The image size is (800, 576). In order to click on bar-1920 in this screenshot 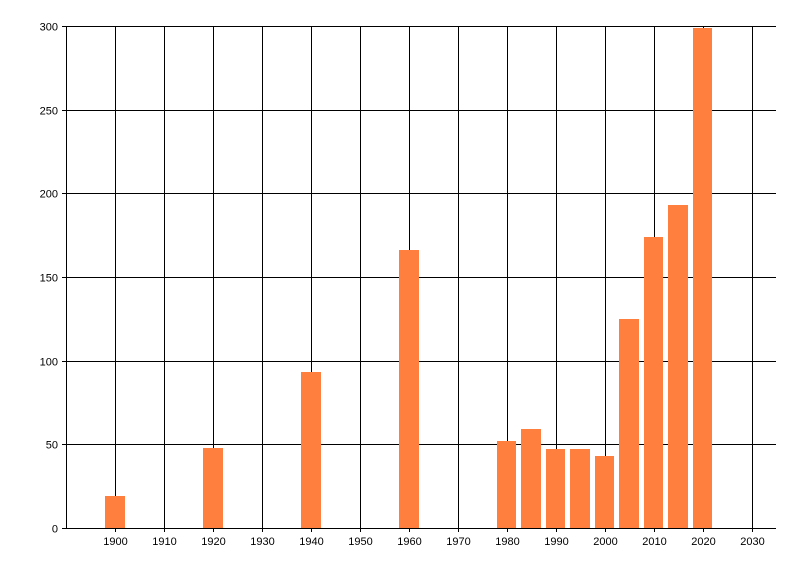, I will do `click(213, 488)`.